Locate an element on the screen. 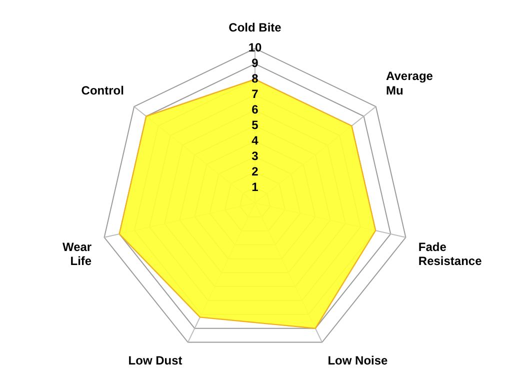 Image resolution: width=510 pixels, height=389 pixels. y-tick-label: 3 is located at coordinates (255, 155).